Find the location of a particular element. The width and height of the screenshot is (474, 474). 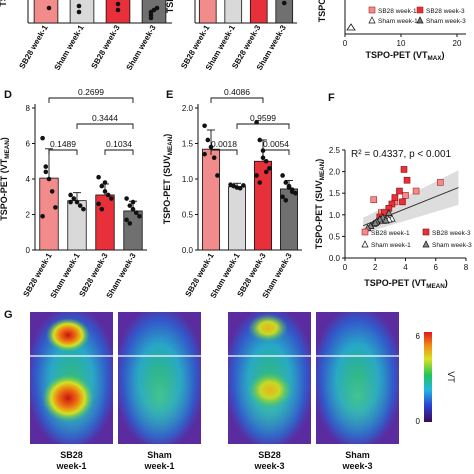

p-value-label: 0.0018 is located at coordinates (224, 144).